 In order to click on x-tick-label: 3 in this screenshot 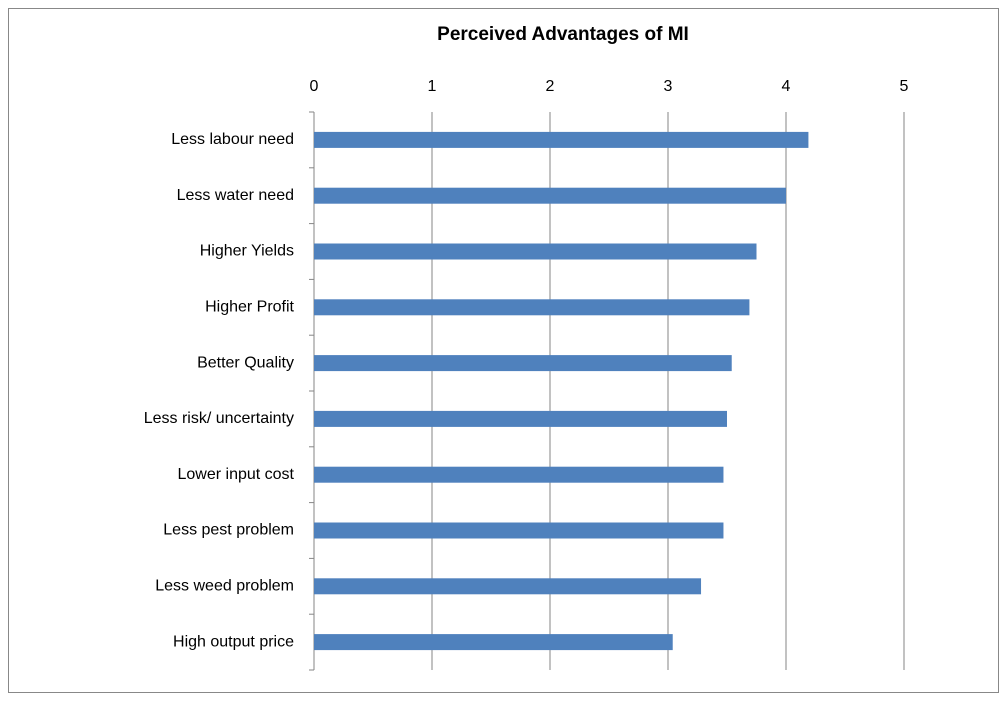, I will do `click(668, 86)`.